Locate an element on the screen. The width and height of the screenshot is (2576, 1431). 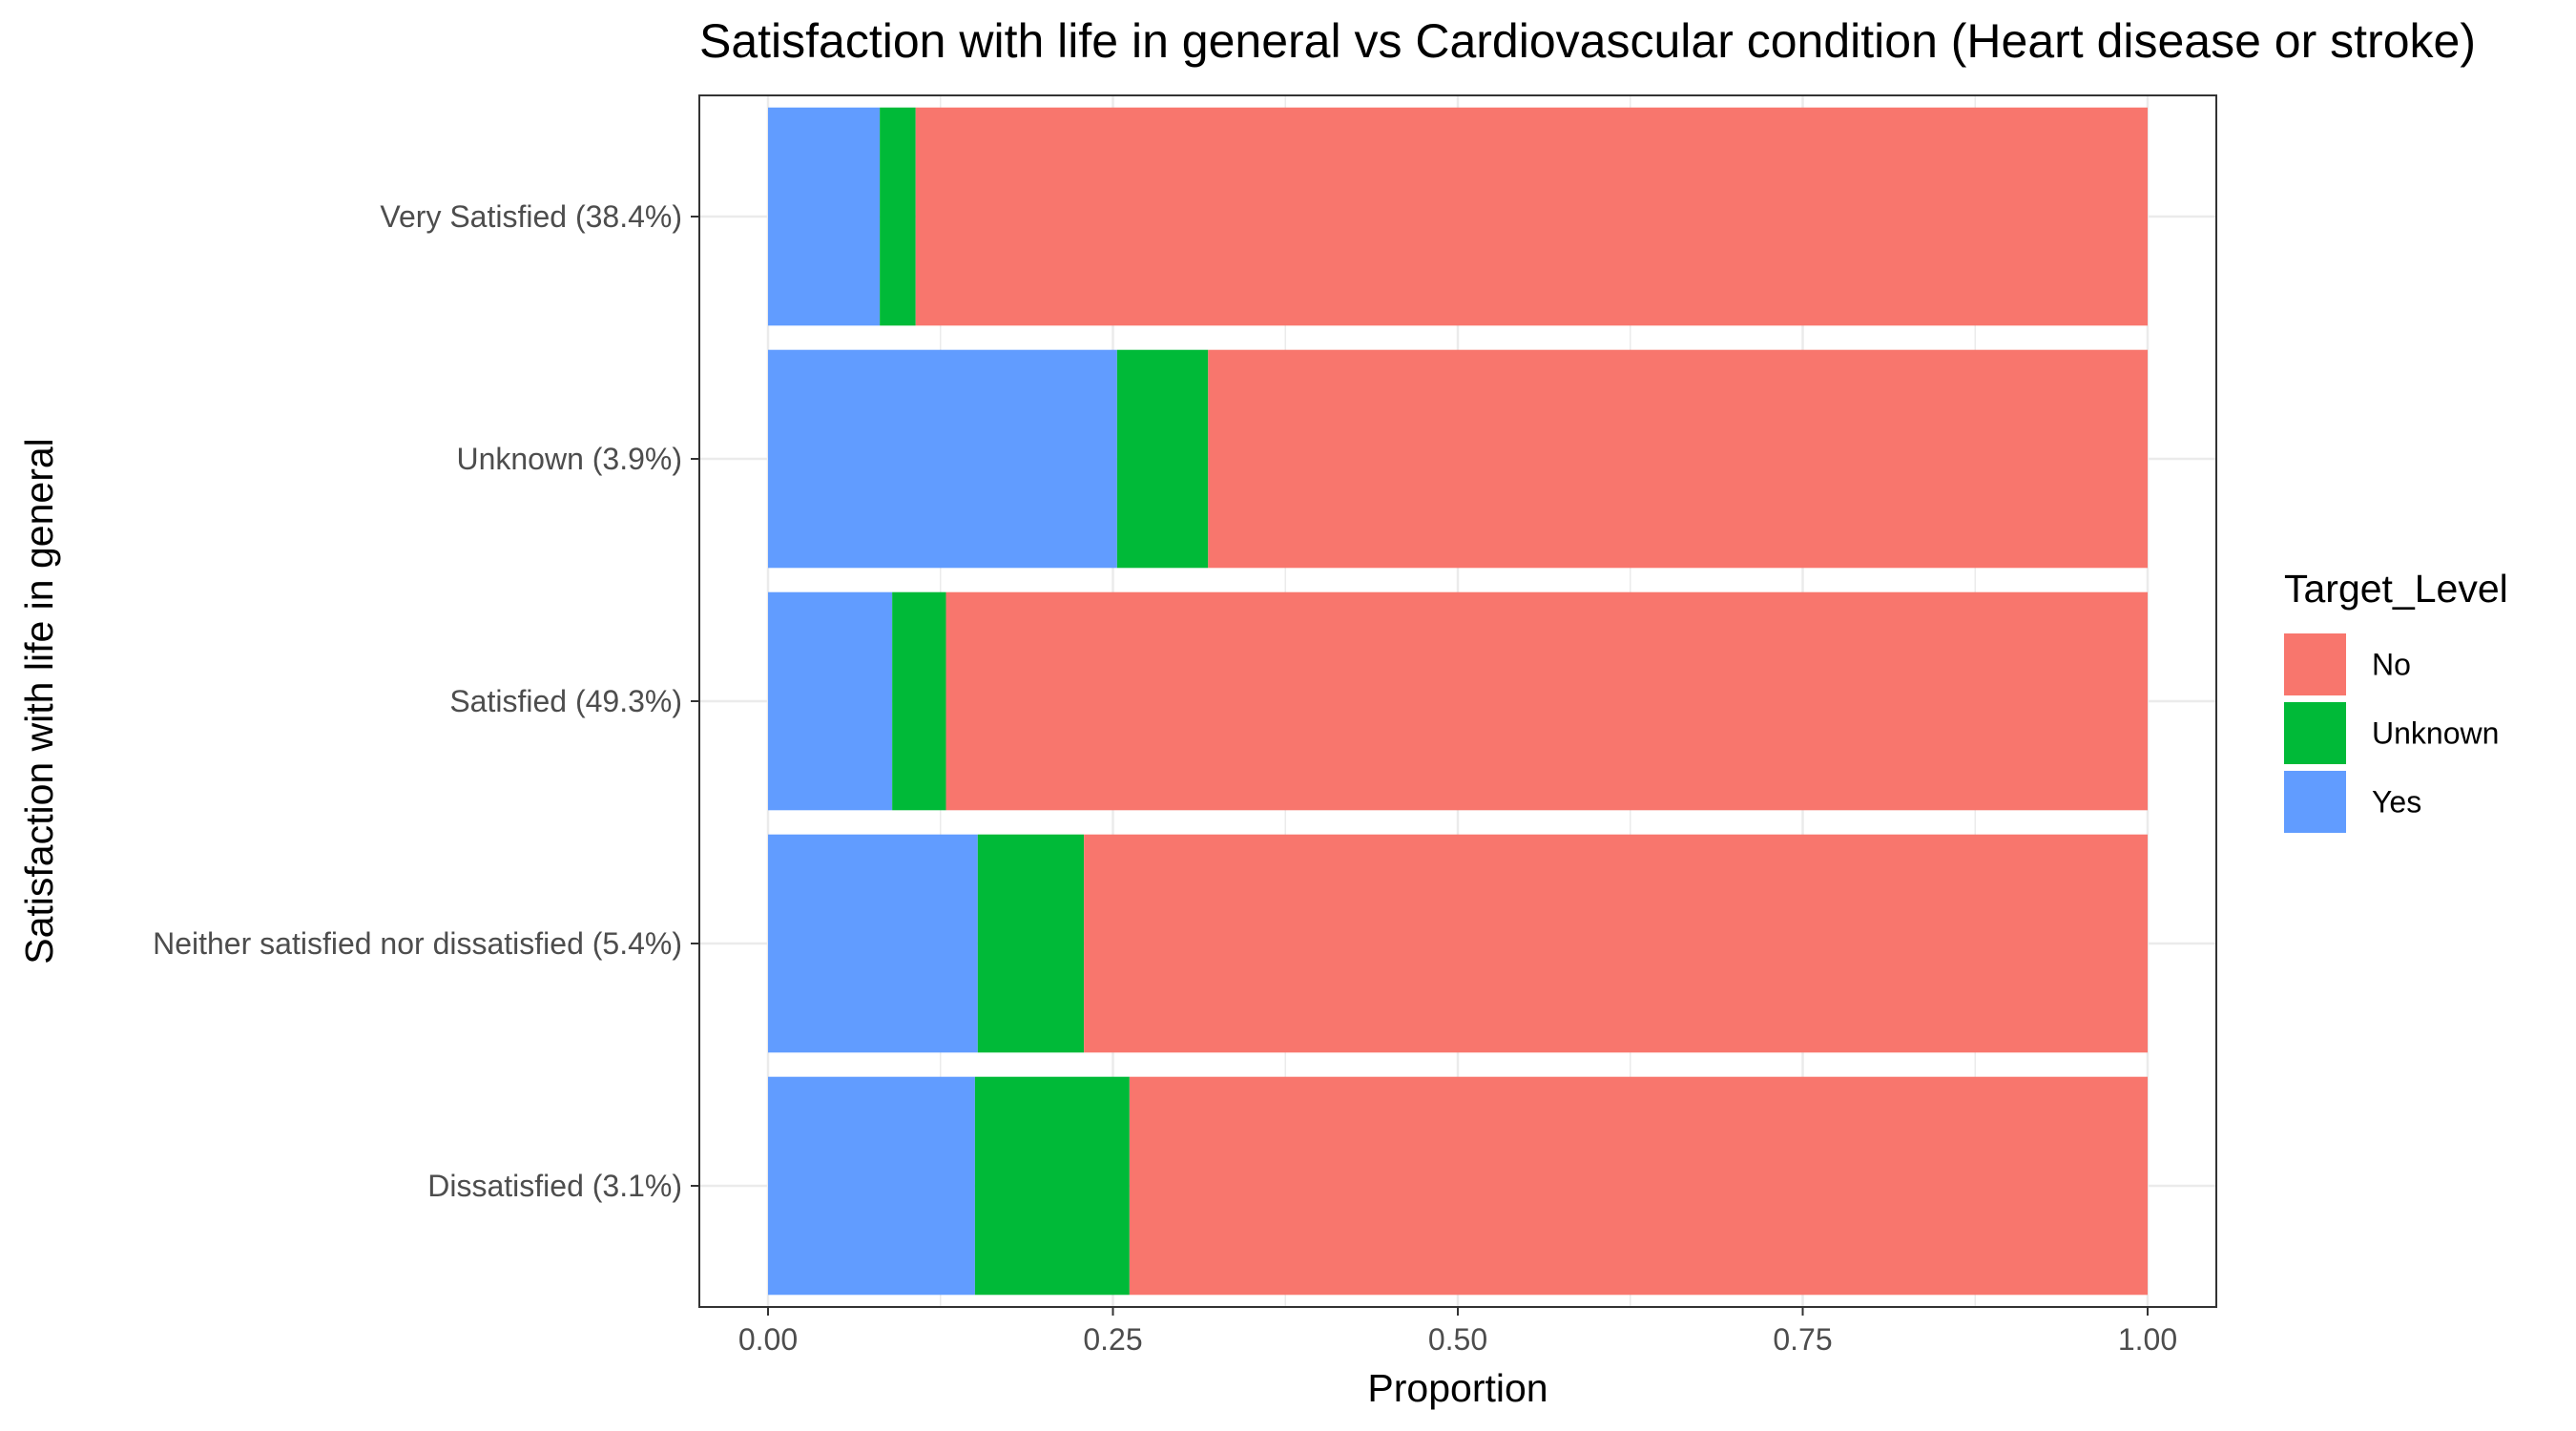
x-tick-label: 1.00 is located at coordinates (2147, 1340).